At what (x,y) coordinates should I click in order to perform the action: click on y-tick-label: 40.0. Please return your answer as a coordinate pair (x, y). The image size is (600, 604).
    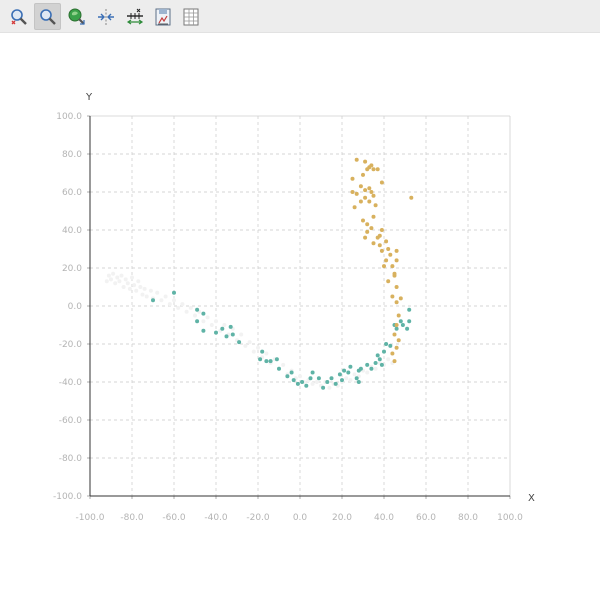
    Looking at the image, I should click on (72, 231).